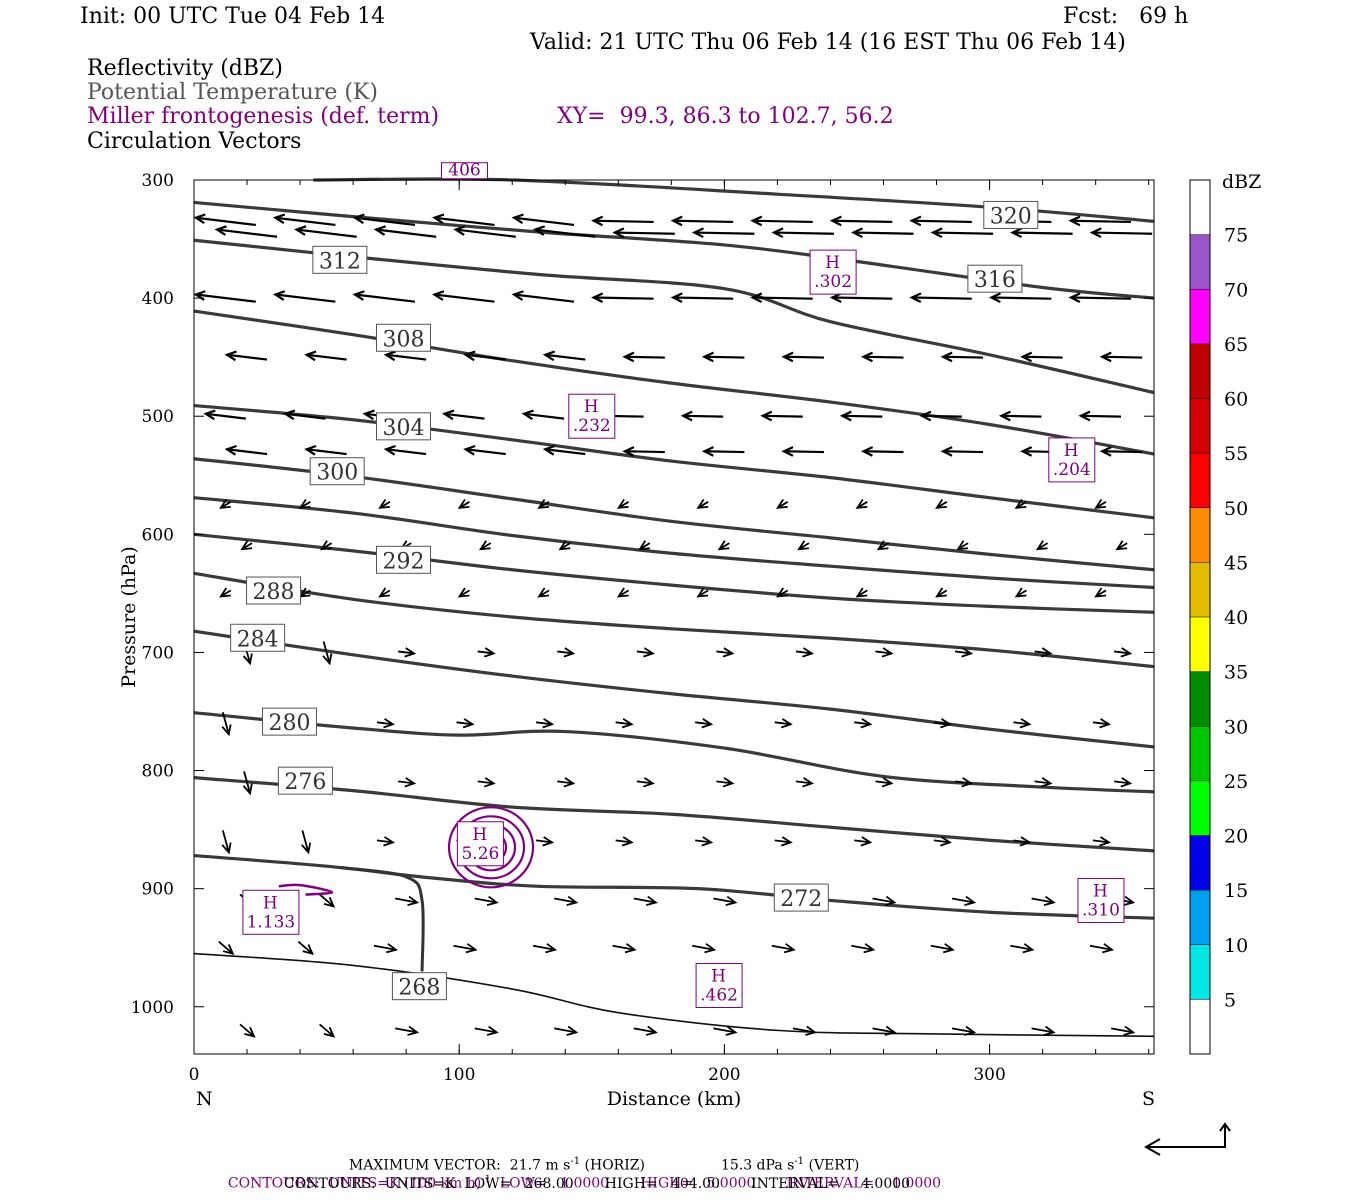 The width and height of the screenshot is (1350, 1200). What do you see at coordinates (989, 1075) in the screenshot?
I see `x-tick-label: 300` at bounding box center [989, 1075].